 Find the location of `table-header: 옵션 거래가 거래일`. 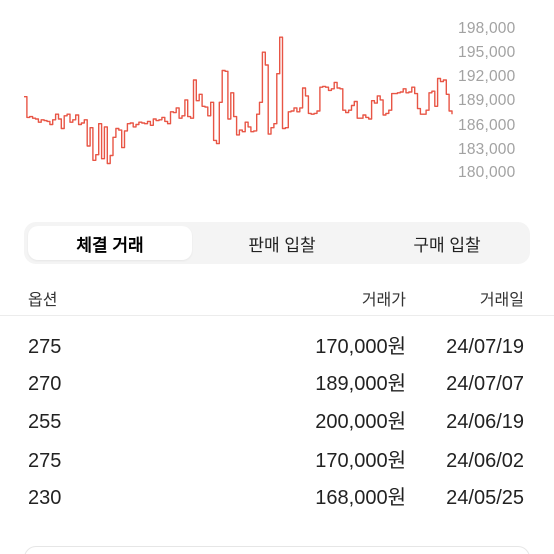

table-header: 옵션 거래가 거래일 is located at coordinates (277, 296).